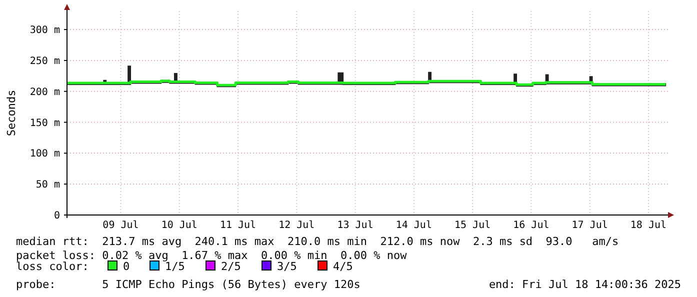 This screenshot has width=697, height=297. Describe the element at coordinates (238, 225) in the screenshot. I see `x-tick-label: 11 Jul` at that location.